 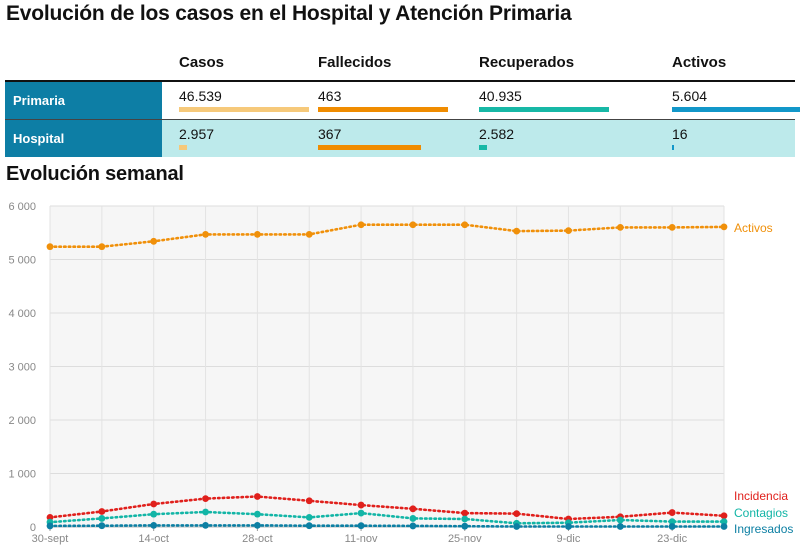 What do you see at coordinates (753, 228) in the screenshot?
I see `series-label: Activos` at bounding box center [753, 228].